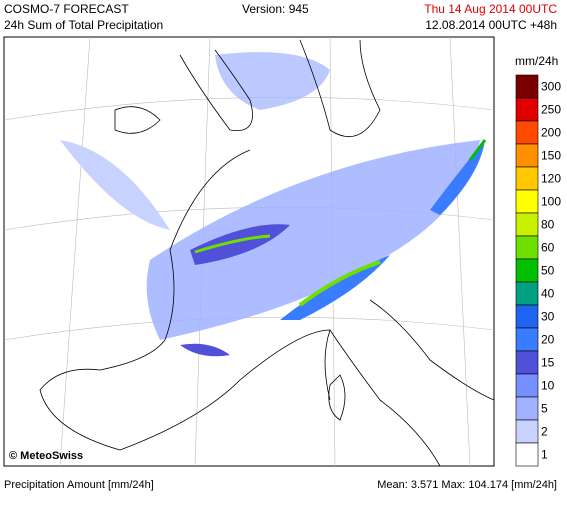 This screenshot has height=525, width=567. I want to click on credit: © MeteoSwiss, so click(46, 456).